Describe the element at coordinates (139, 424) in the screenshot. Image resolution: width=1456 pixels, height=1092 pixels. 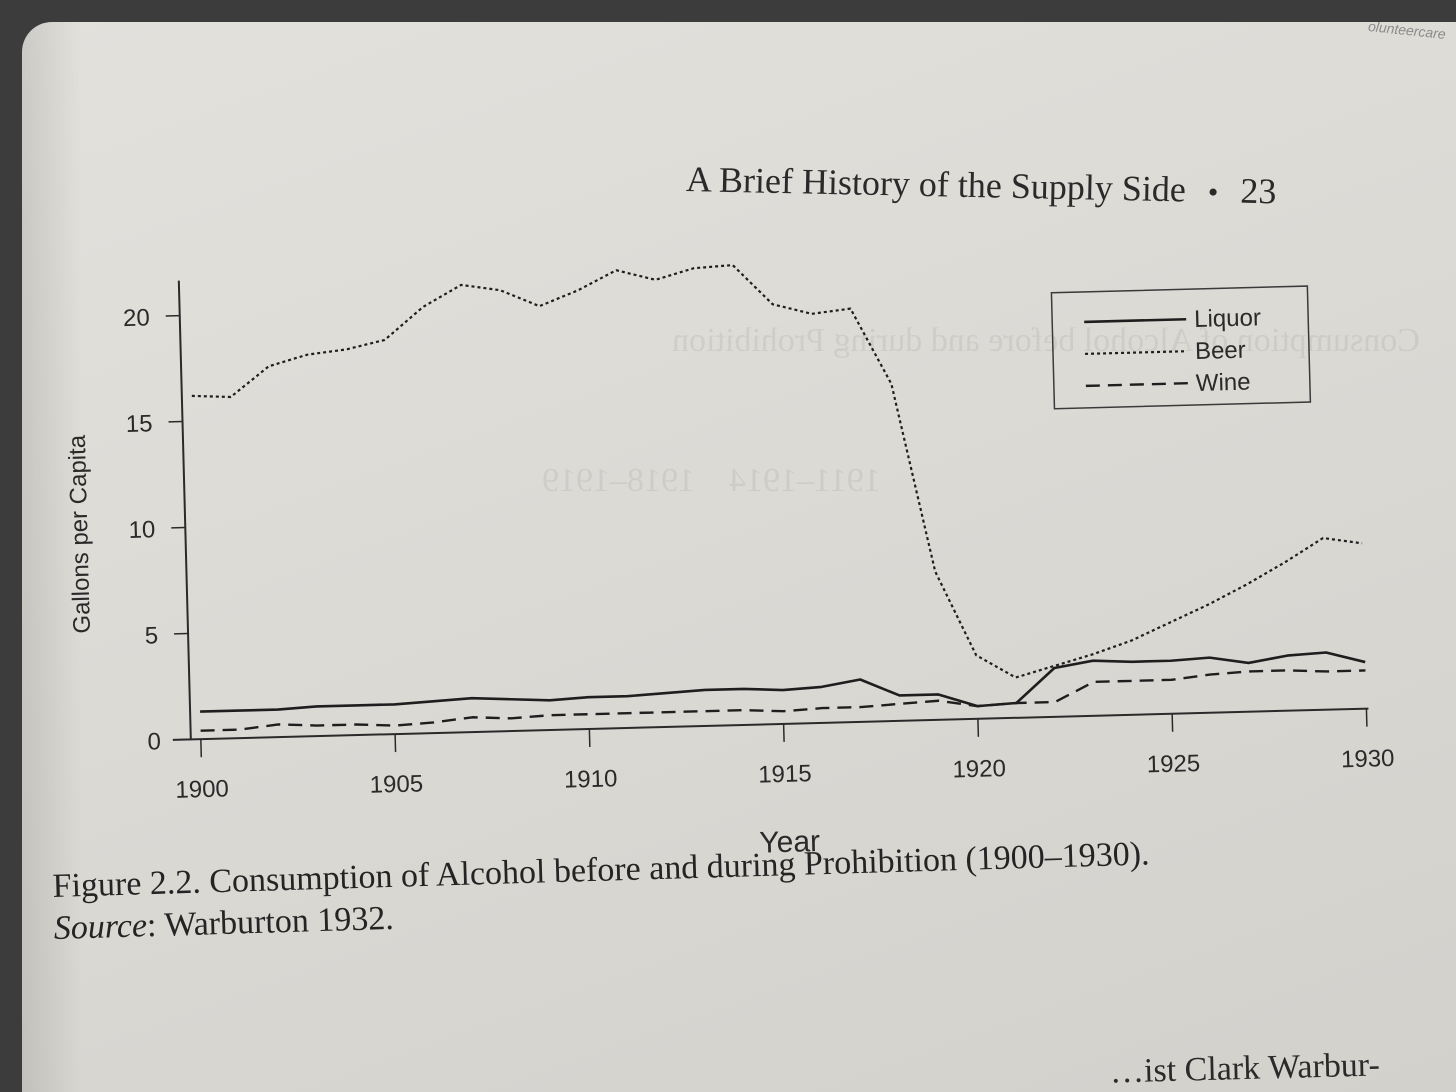
I see `y-tick-label: 15` at that location.